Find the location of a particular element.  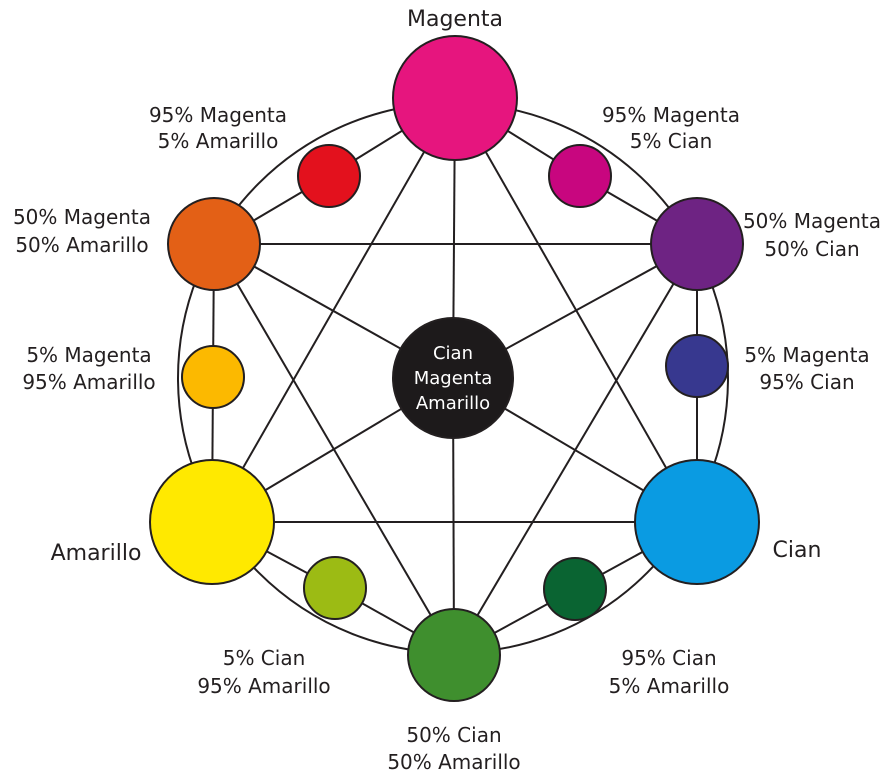

node-cian is located at coordinates (697, 522).